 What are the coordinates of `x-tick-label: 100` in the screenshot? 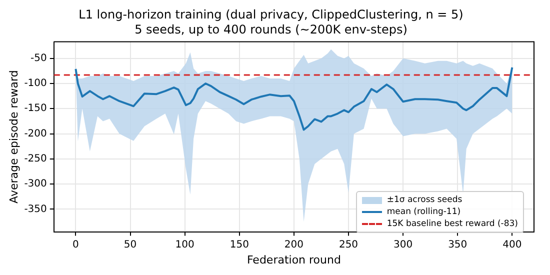 It's located at (184, 244).